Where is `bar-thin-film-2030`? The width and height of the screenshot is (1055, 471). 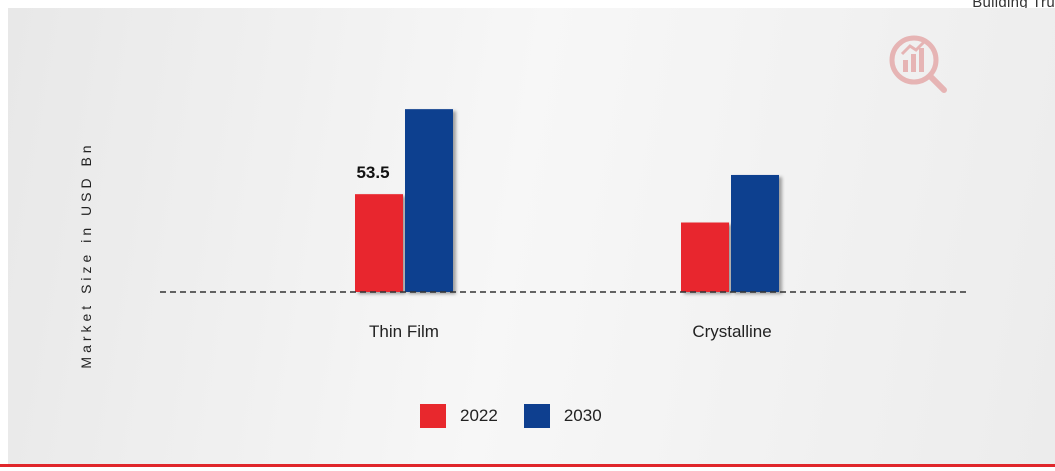 bar-thin-film-2030 is located at coordinates (429, 201).